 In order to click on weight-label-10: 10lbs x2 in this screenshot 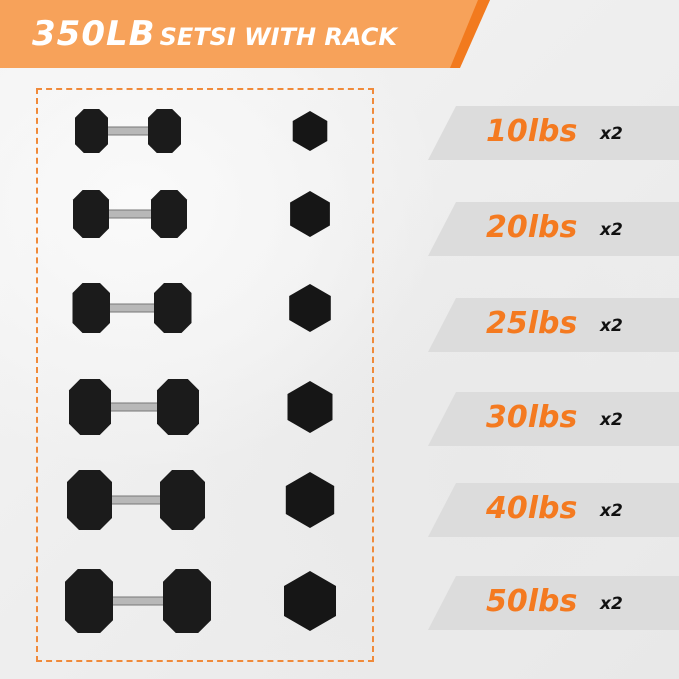, I will do `click(553, 133)`.